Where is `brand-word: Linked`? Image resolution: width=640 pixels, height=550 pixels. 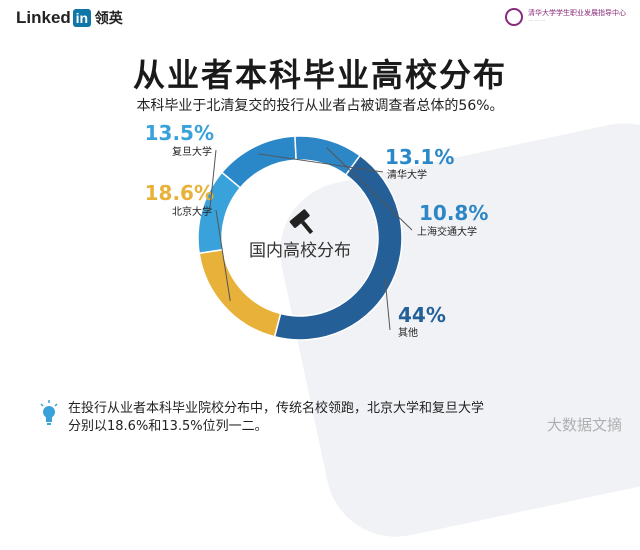 brand-word: Linked is located at coordinates (43, 17).